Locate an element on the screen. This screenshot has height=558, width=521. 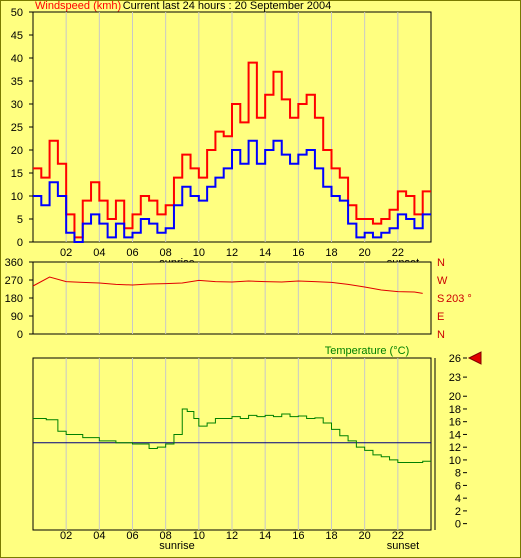
temp-ytick-label: 0 is located at coordinates (458, 525).